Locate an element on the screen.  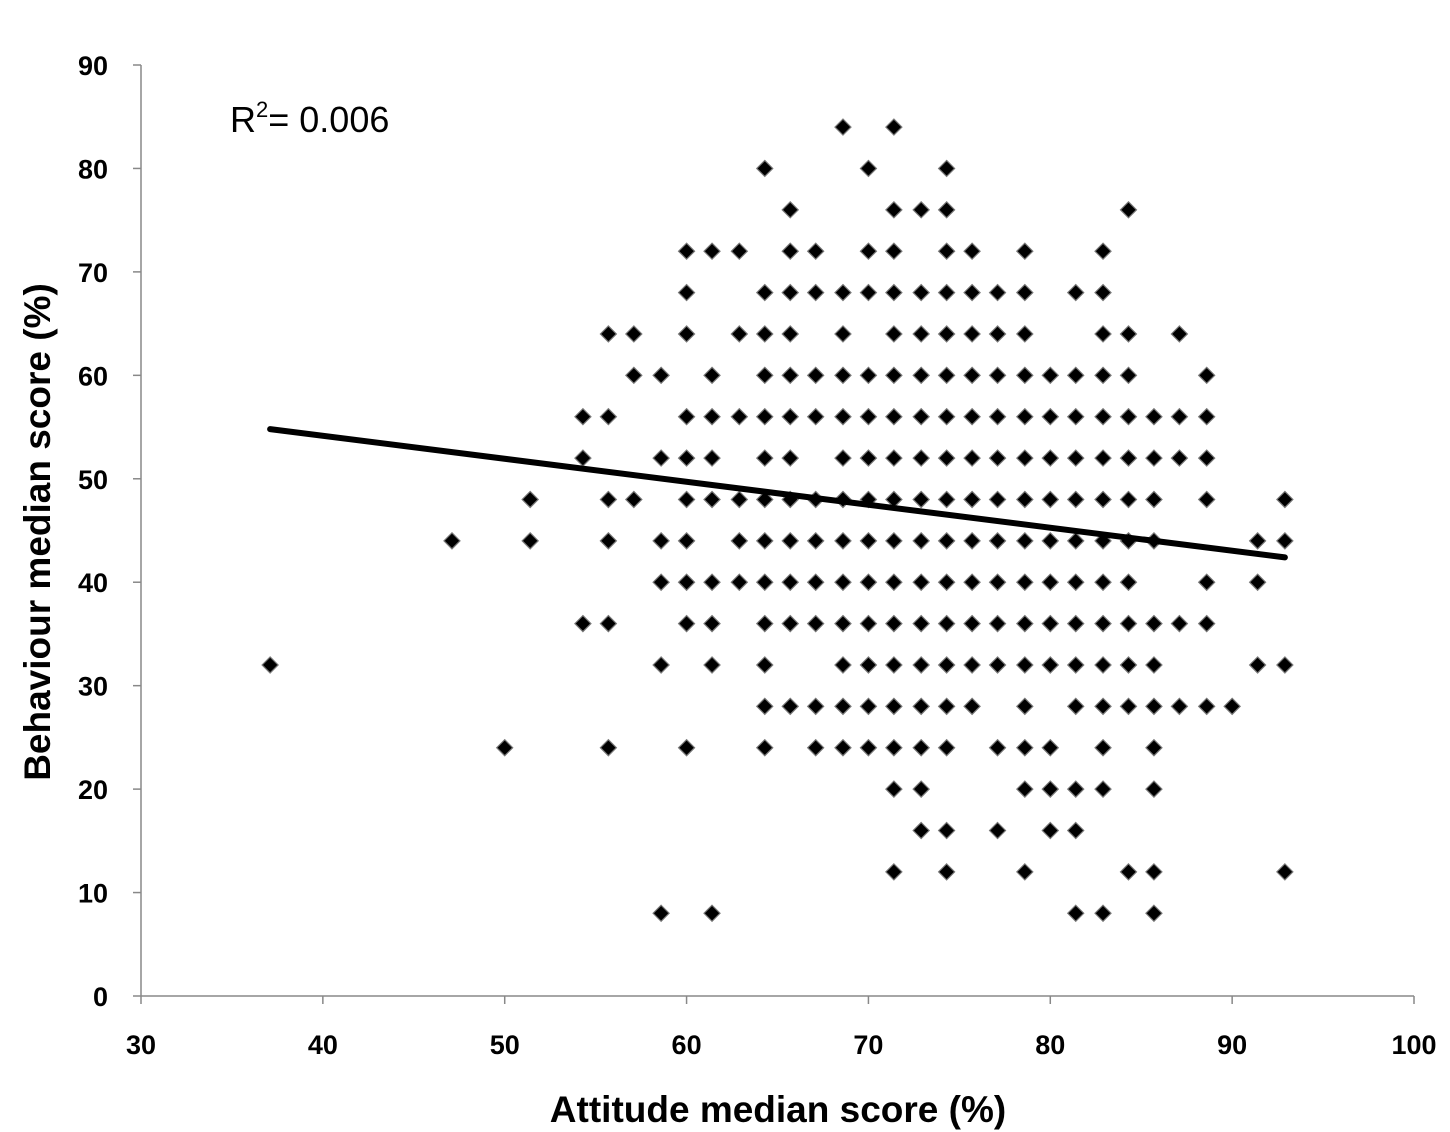
y-tick-label: 80 is located at coordinates (93, 169).